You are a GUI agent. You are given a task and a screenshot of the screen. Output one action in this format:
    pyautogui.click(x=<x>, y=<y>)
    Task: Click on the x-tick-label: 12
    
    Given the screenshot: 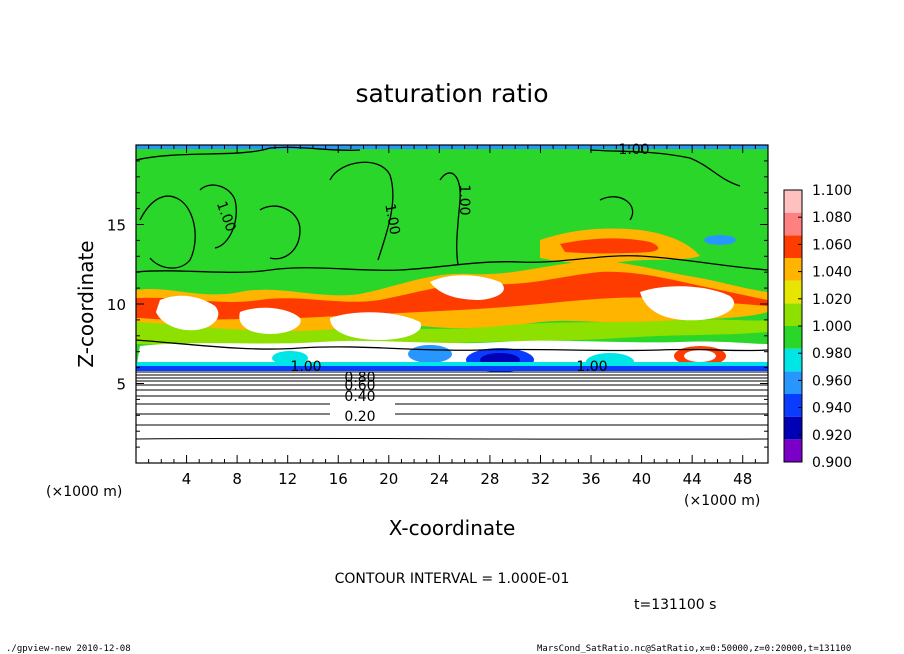 What is the action you would take?
    pyautogui.click(x=287, y=479)
    